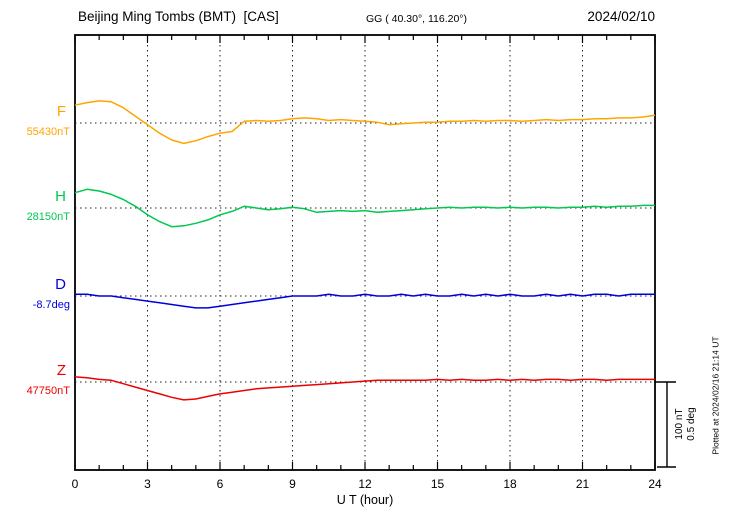  Describe the element at coordinates (48, 391) in the screenshot. I see `channel-baseline-z: 47750nT` at that location.